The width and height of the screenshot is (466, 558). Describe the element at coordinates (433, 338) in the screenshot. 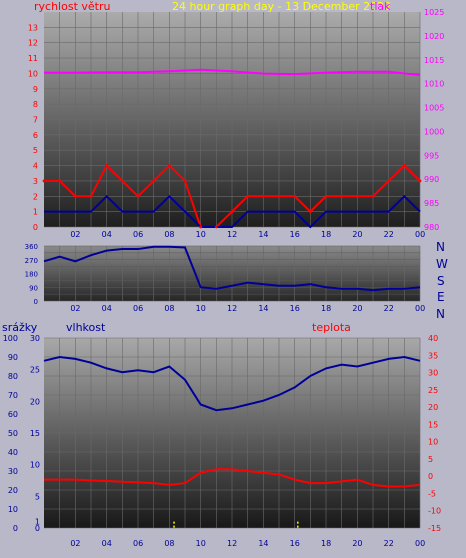

I see `temperature-ytick-40: 40` at that location.